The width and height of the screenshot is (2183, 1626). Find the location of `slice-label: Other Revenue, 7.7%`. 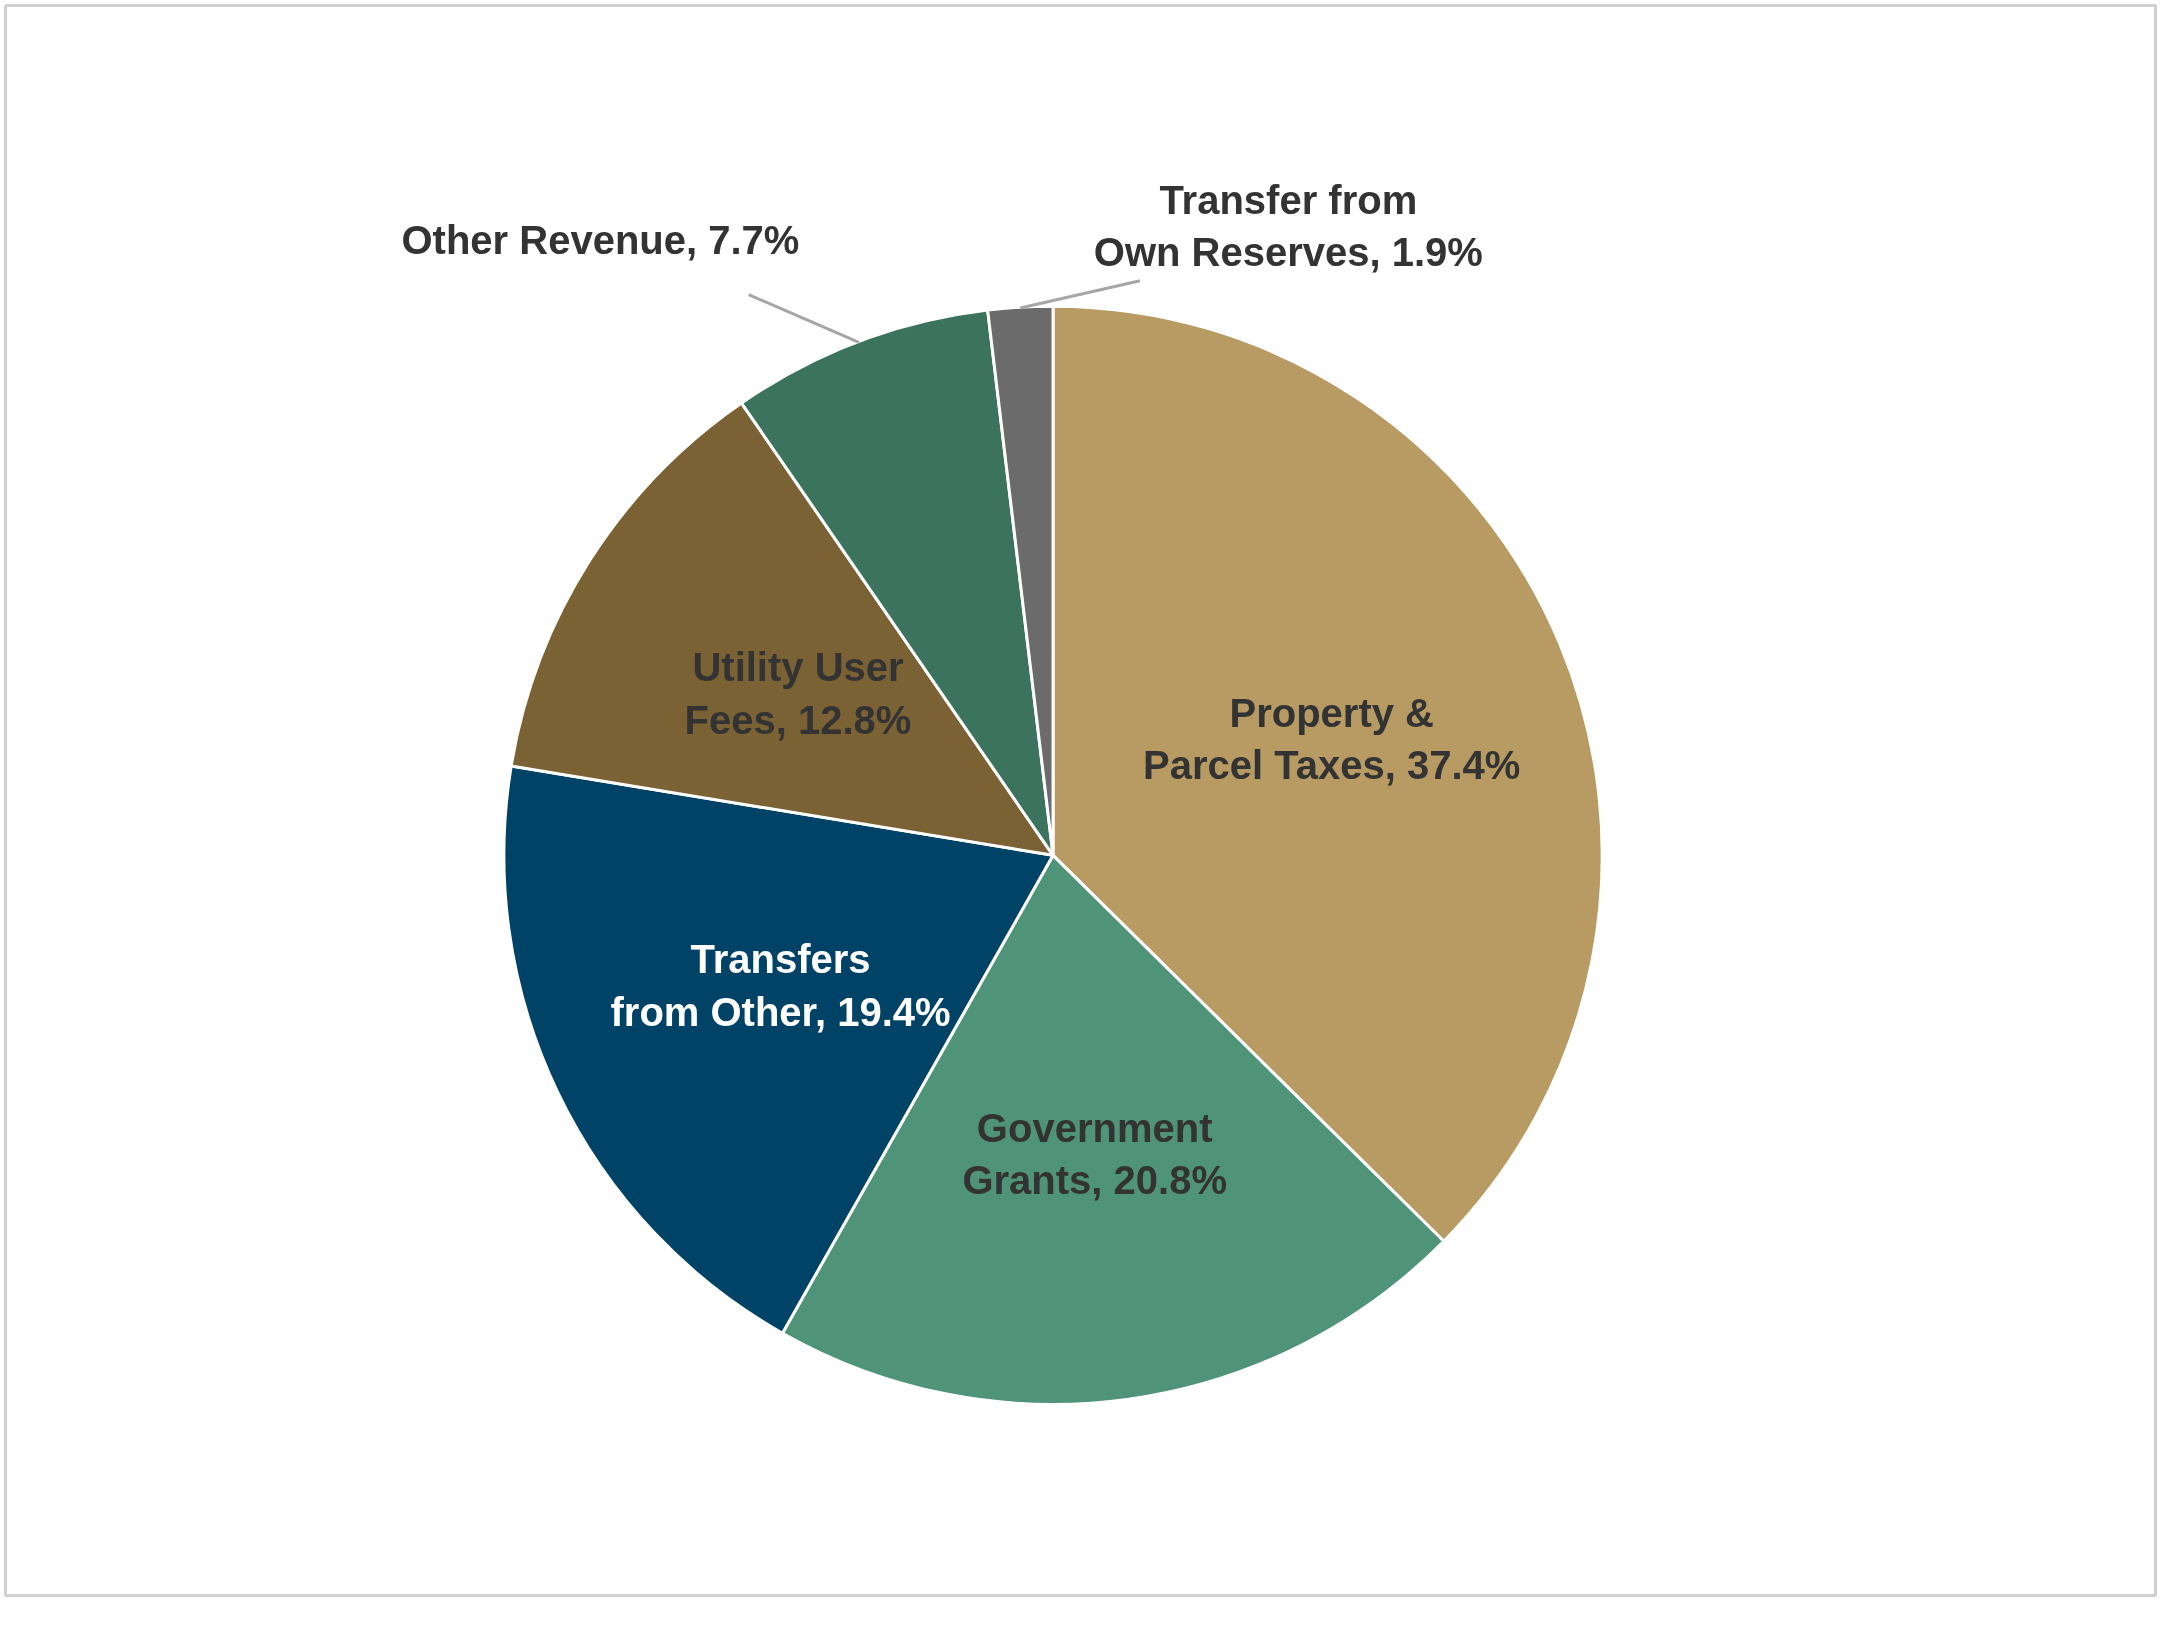

slice-label: Other Revenue, 7.7% is located at coordinates (600, 239).